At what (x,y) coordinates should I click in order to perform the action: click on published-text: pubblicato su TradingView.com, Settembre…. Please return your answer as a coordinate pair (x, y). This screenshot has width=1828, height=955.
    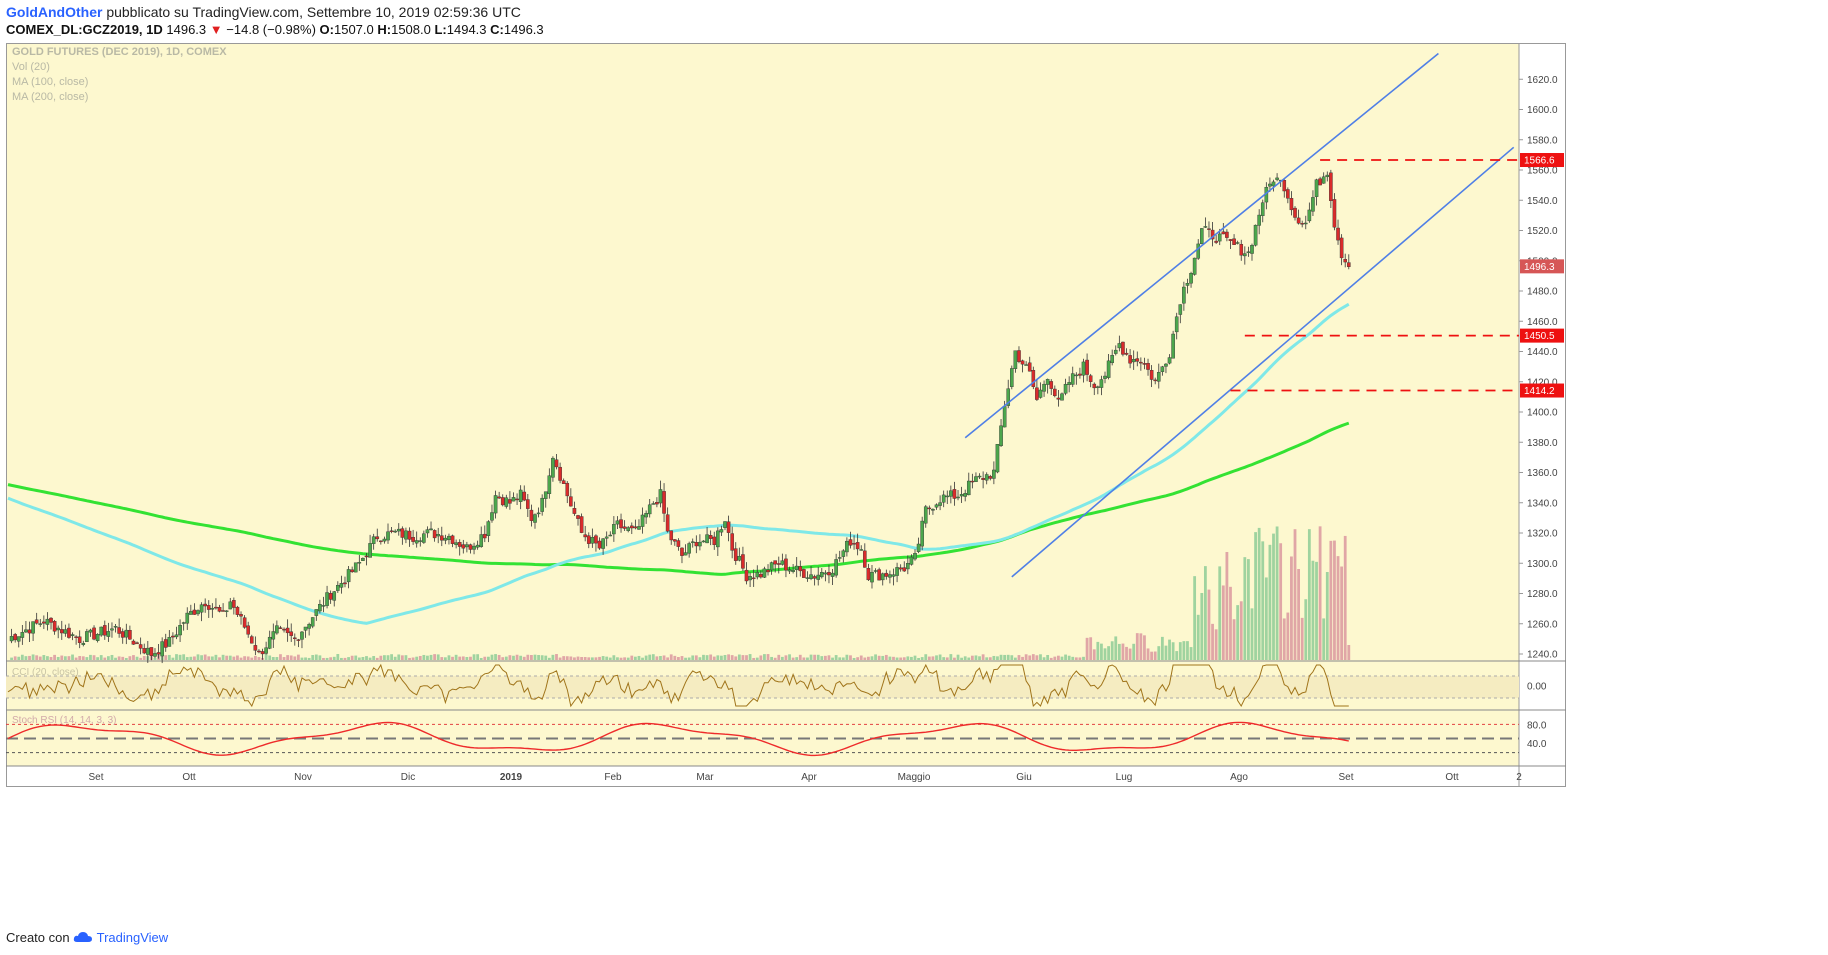
    Looking at the image, I should click on (313, 12).